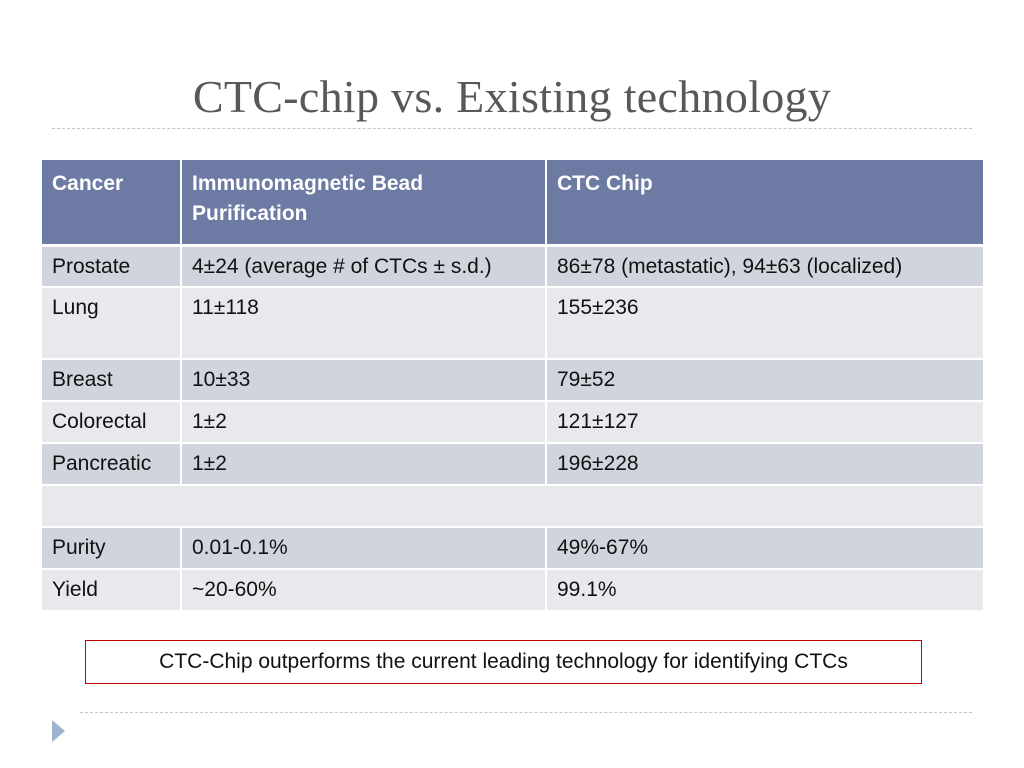 The height and width of the screenshot is (768, 1024). Describe the element at coordinates (112, 380) in the screenshot. I see `table-cell: Breast` at that location.